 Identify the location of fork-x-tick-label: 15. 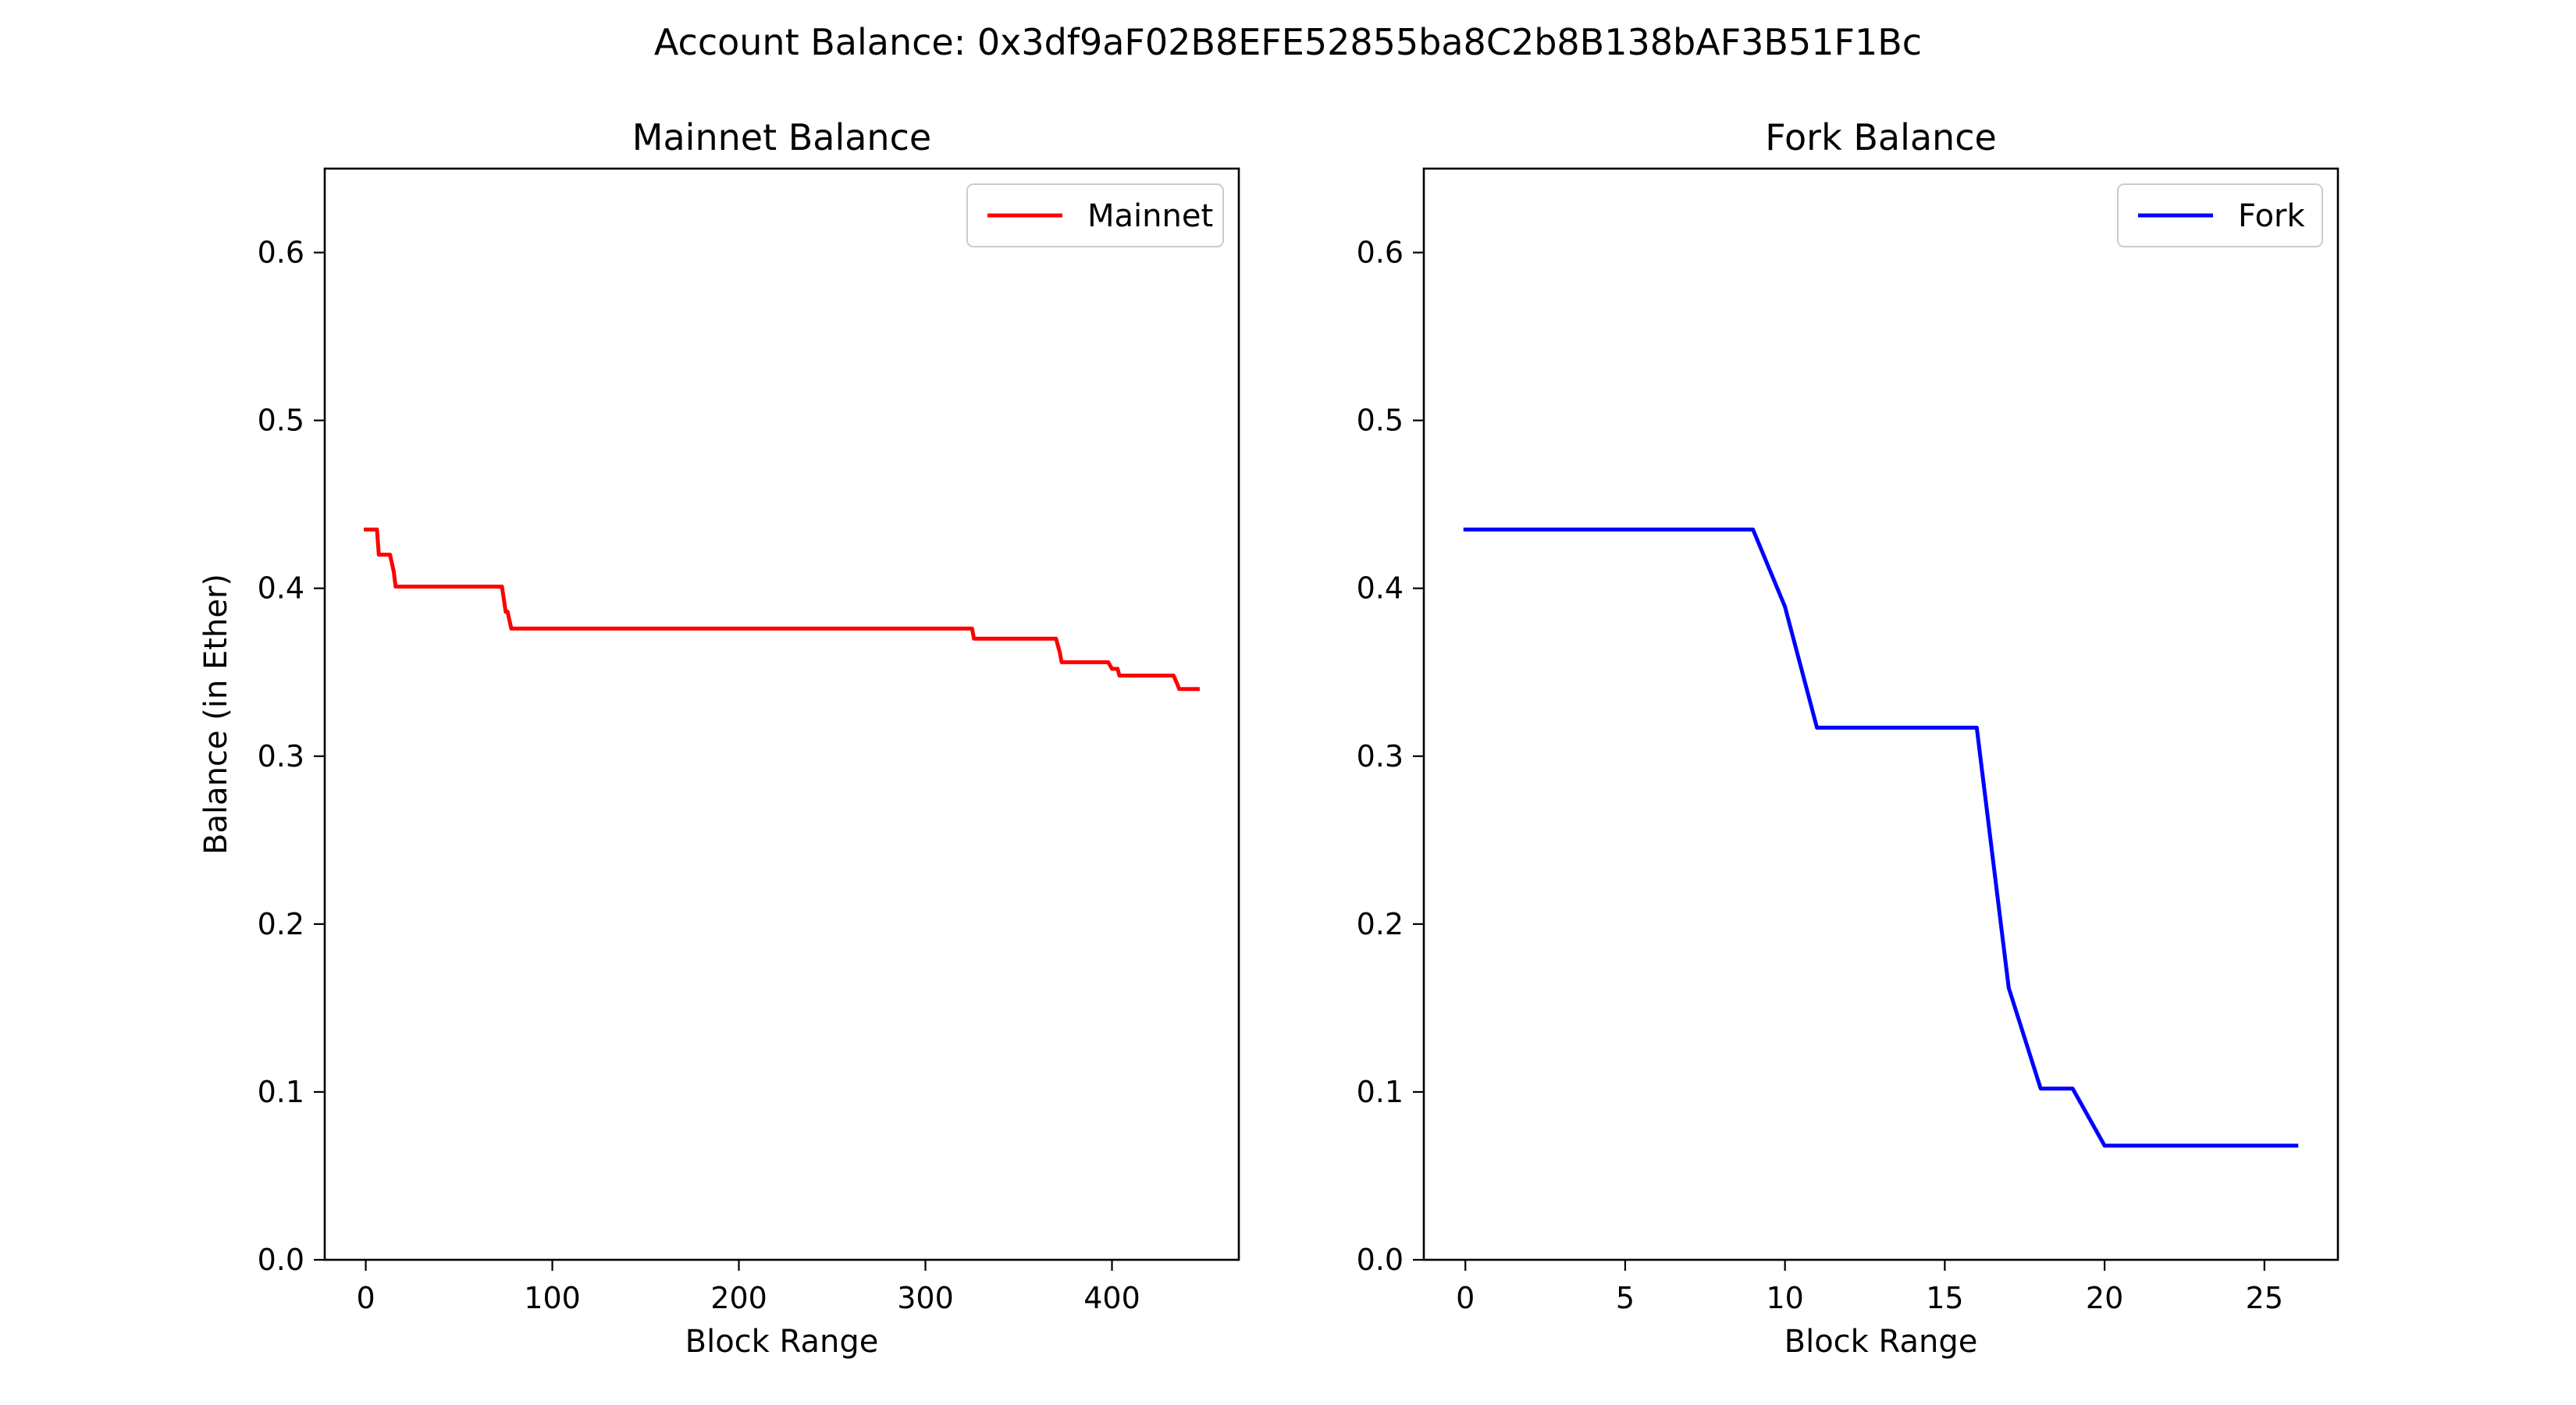
(1944, 1298).